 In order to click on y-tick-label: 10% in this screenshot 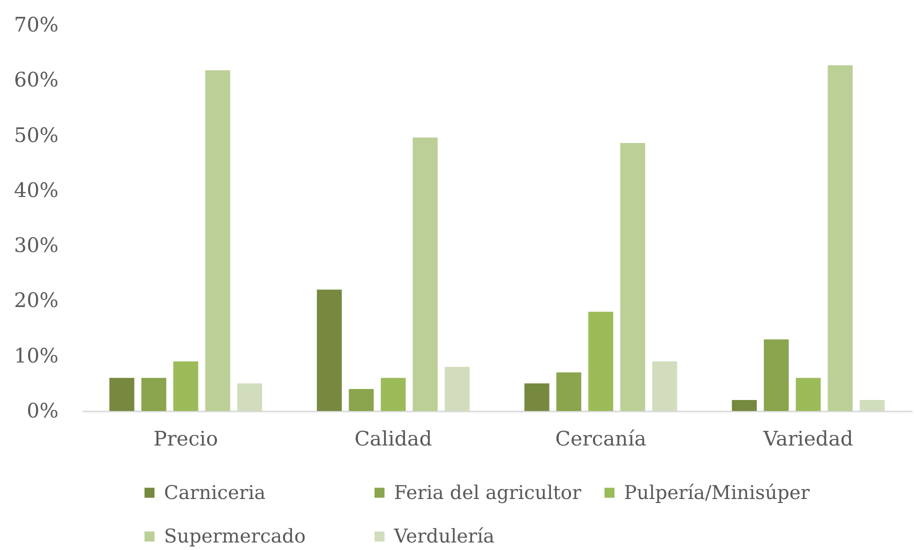, I will do `click(36, 355)`.